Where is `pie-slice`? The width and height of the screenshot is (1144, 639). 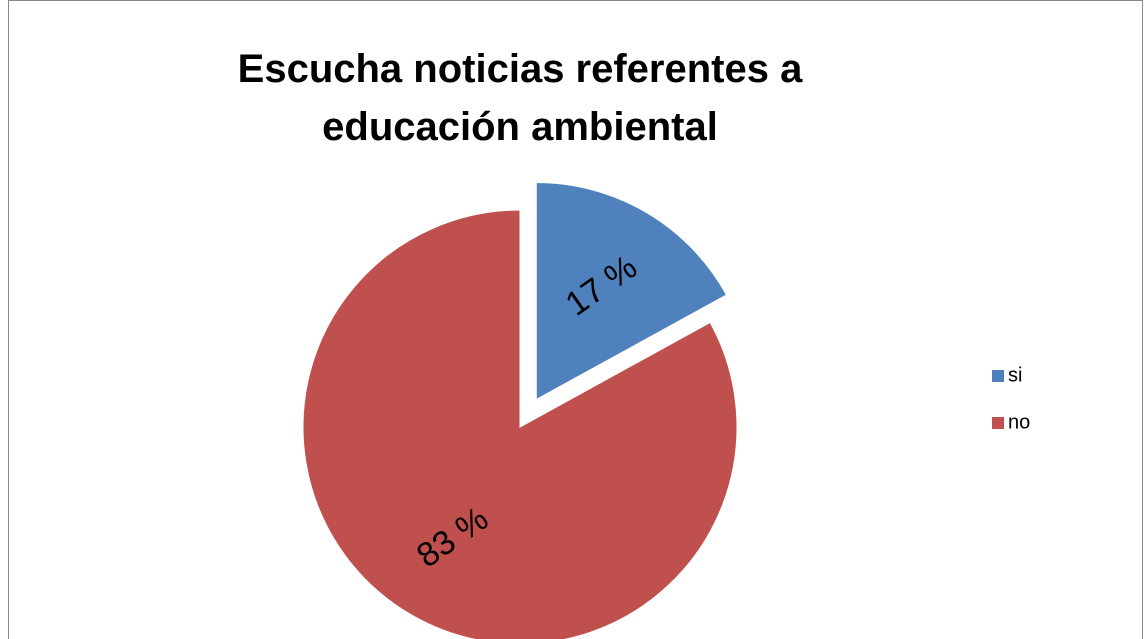 pie-slice is located at coordinates (631, 291).